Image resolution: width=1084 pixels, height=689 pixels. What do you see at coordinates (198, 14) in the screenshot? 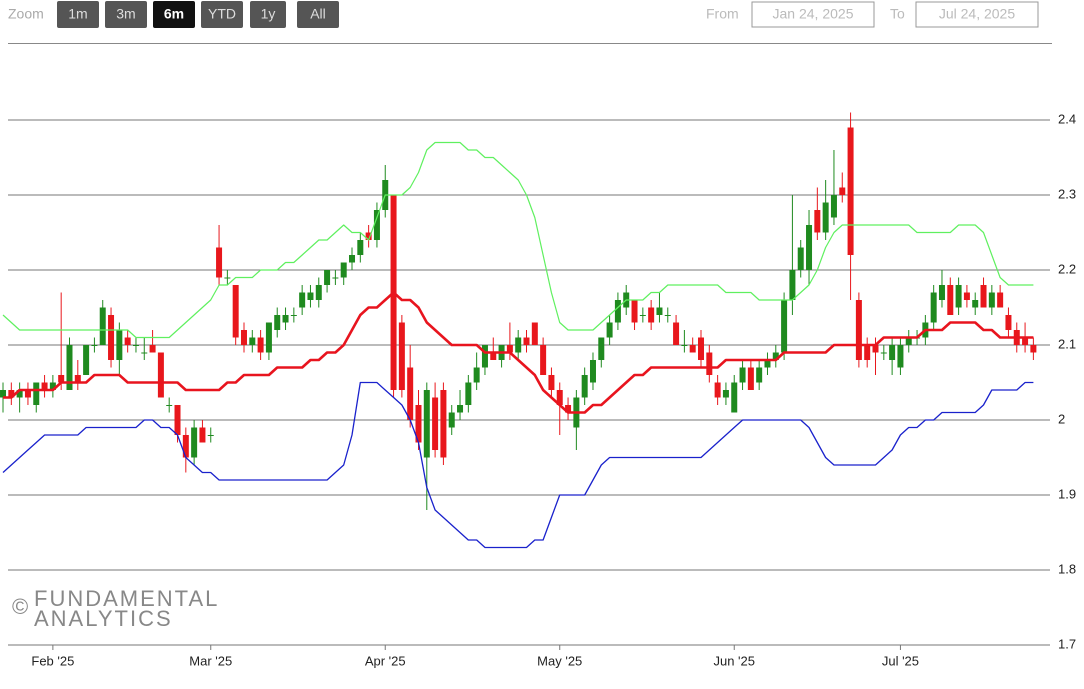
I see `zoom-buttons: 1m 3m 6m YTD 1y All` at bounding box center [198, 14].